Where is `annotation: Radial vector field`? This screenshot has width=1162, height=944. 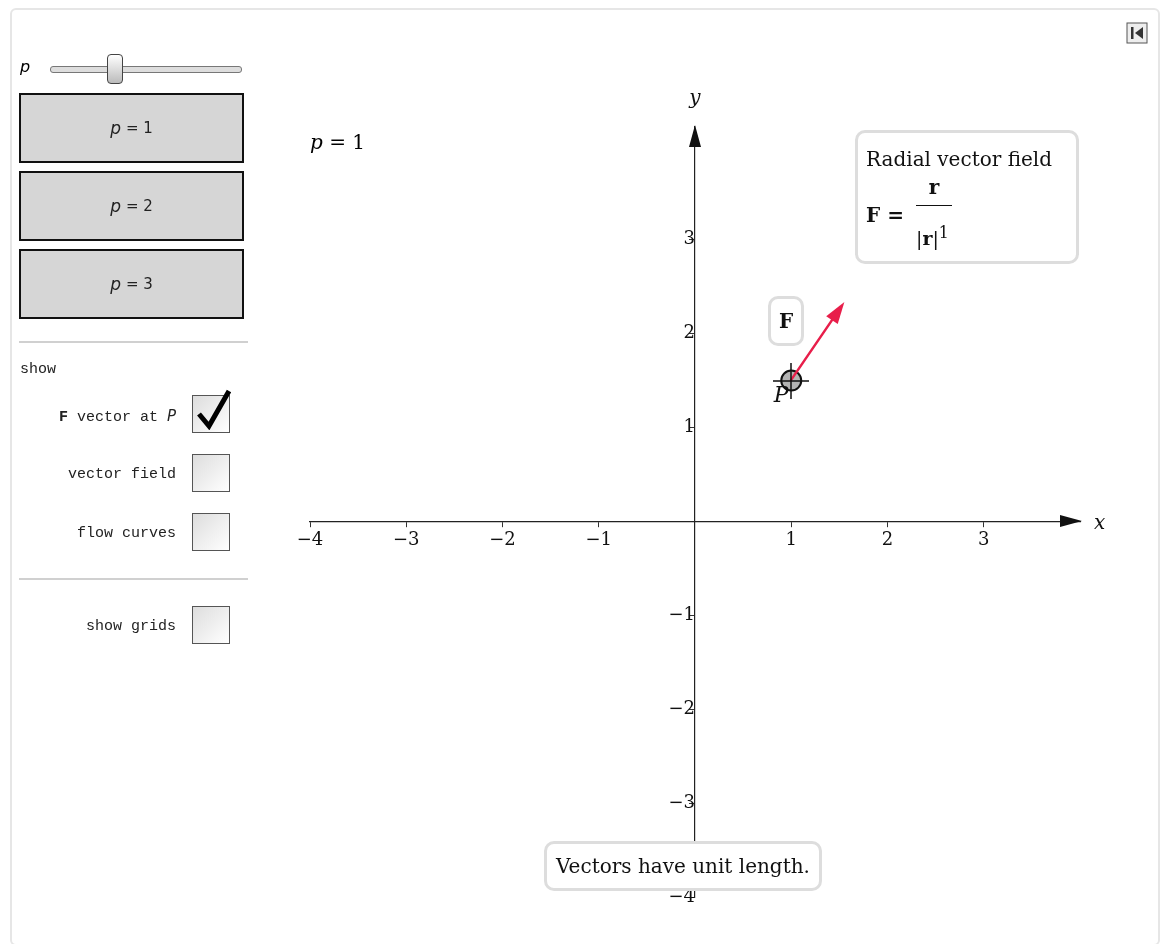
annotation: Radial vector field is located at coordinates (959, 159).